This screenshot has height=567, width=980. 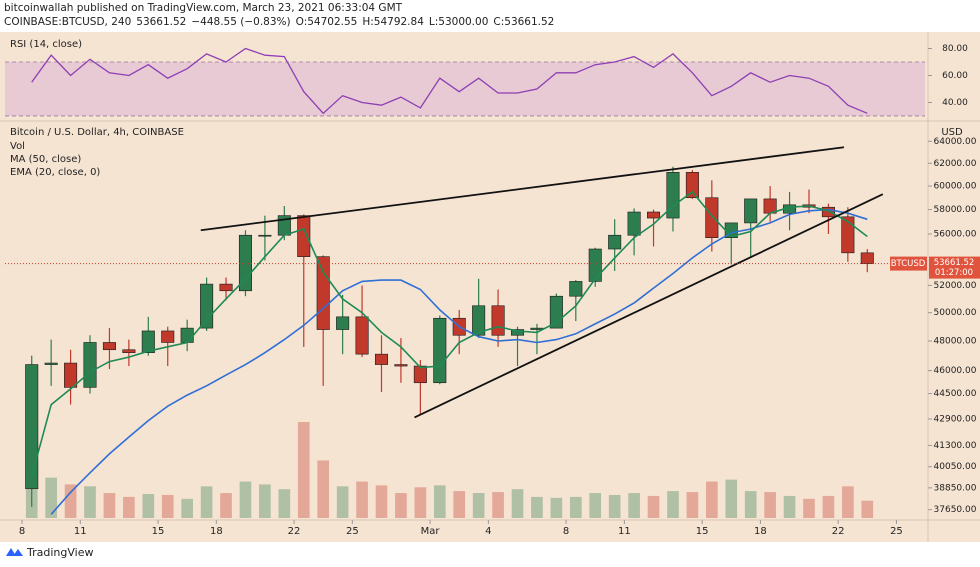 I want to click on y-tick-label: 56000.00, so click(x=955, y=234).